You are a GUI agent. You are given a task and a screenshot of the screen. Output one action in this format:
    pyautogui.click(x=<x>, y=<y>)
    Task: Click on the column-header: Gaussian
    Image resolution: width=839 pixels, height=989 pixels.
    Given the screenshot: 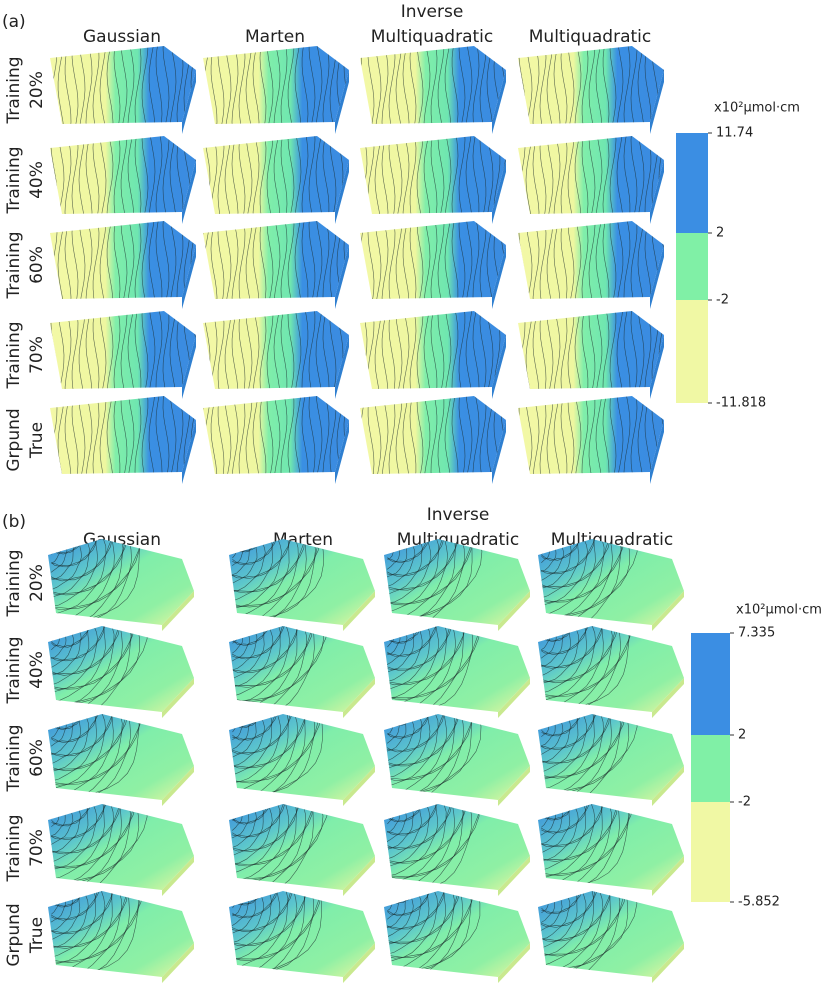 What is the action you would take?
    pyautogui.click(x=122, y=37)
    